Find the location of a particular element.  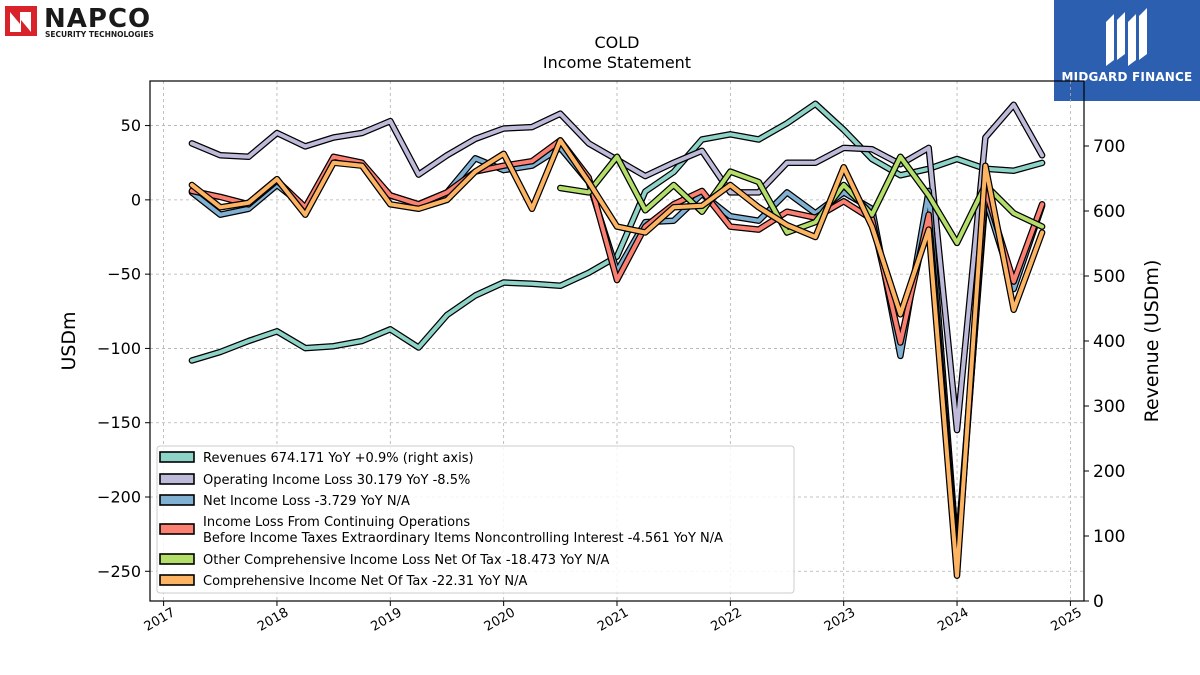

chart-subtitle: Income Statement is located at coordinates (617, 62).